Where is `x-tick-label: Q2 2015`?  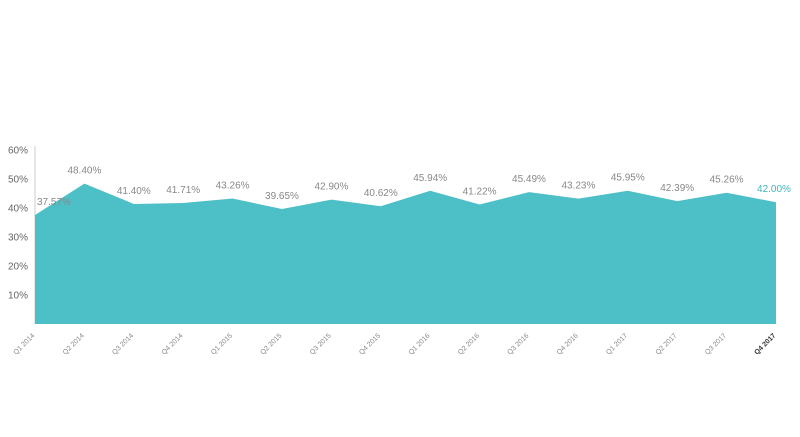
x-tick-label: Q2 2015 is located at coordinates (271, 344).